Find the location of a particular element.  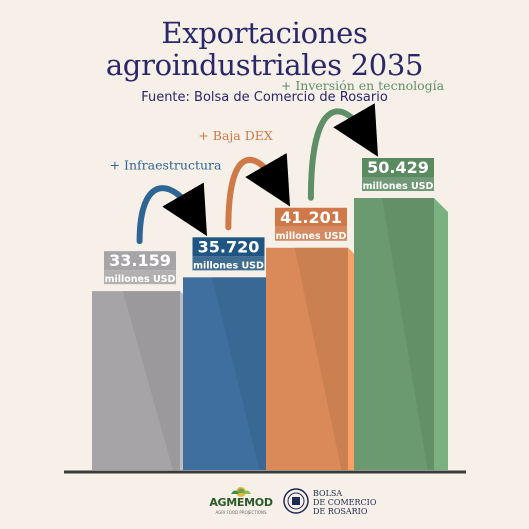

agmemod-name: AGMEMOD is located at coordinates (241, 502).